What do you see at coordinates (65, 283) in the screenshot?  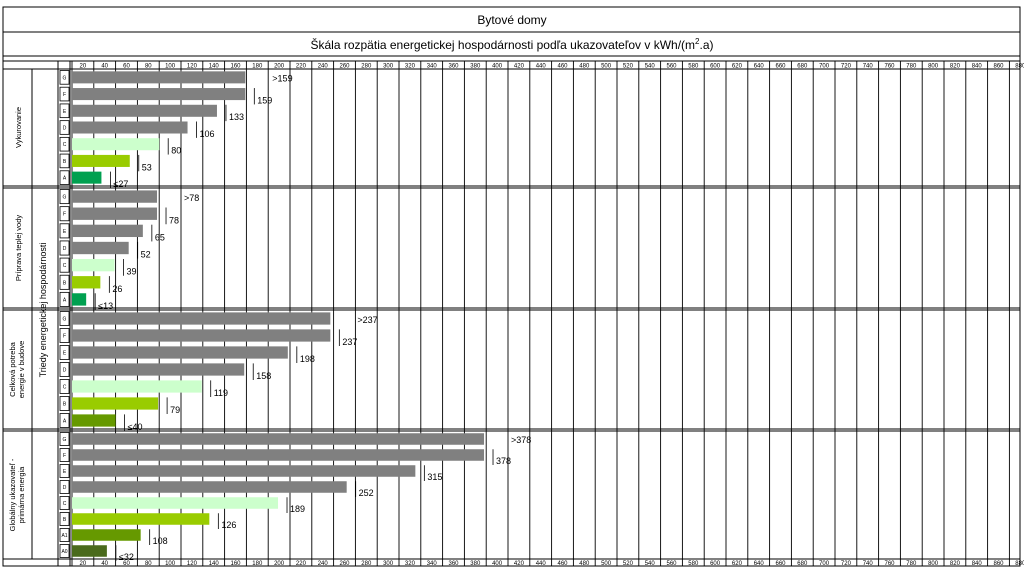 I see `class-letter-1-B: B` at bounding box center [65, 283].